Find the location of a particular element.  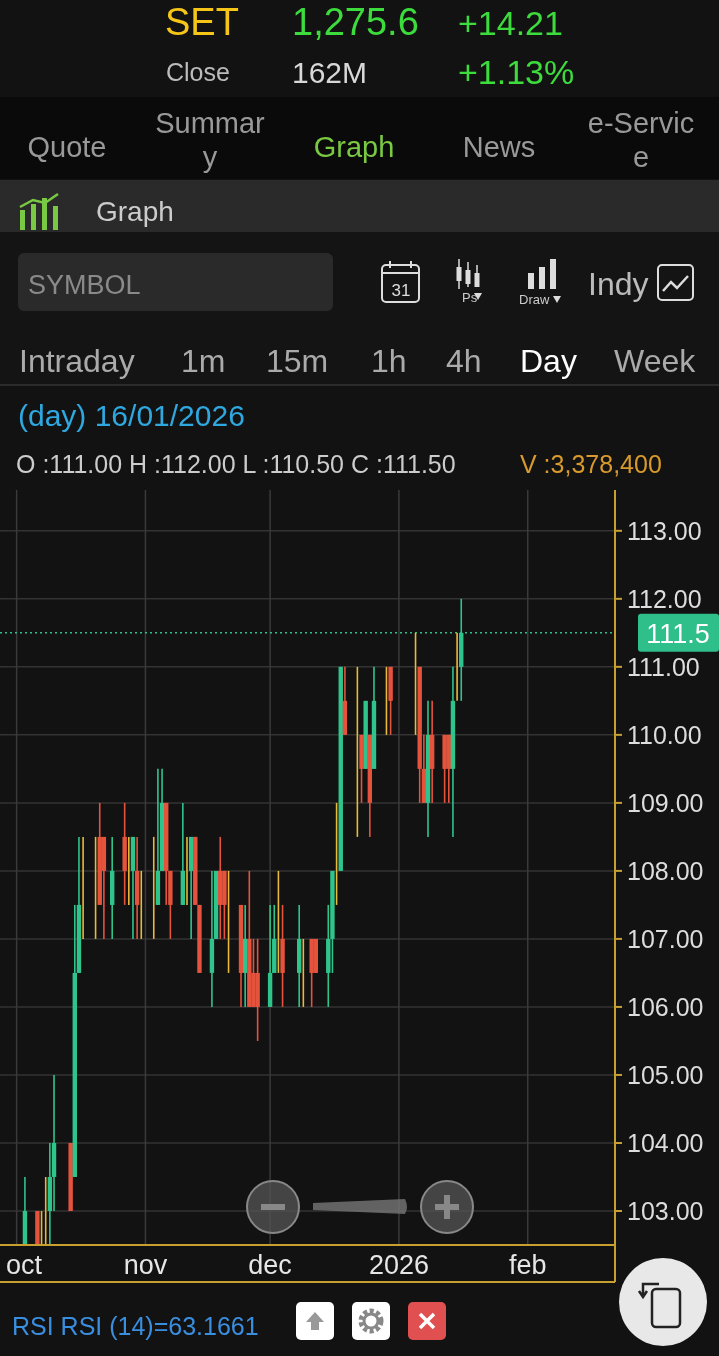

y-tick-label: 104.00 is located at coordinates (665, 1142).